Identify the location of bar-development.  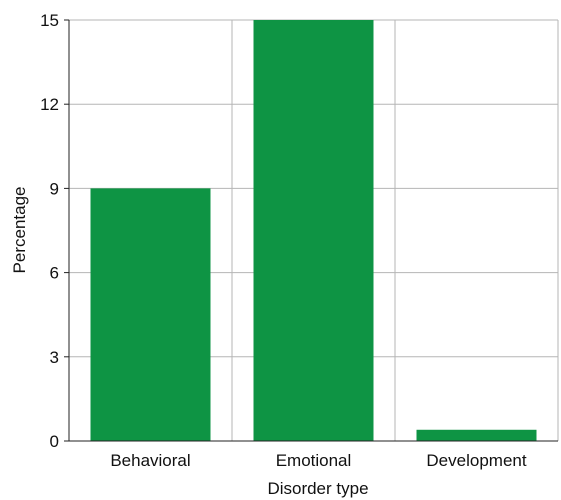
(476, 435).